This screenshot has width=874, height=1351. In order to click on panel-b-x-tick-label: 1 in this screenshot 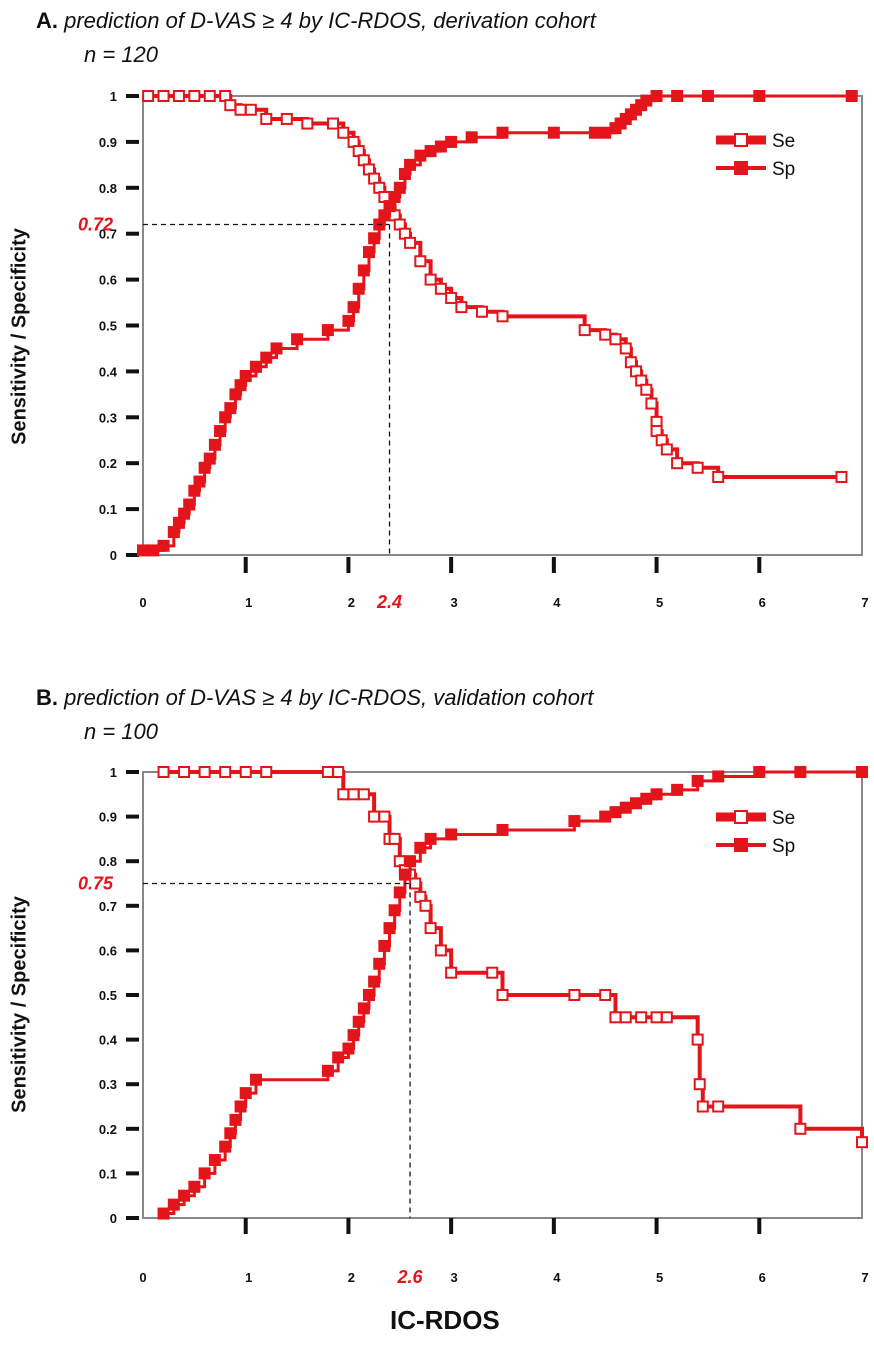, I will do `click(248, 1277)`.